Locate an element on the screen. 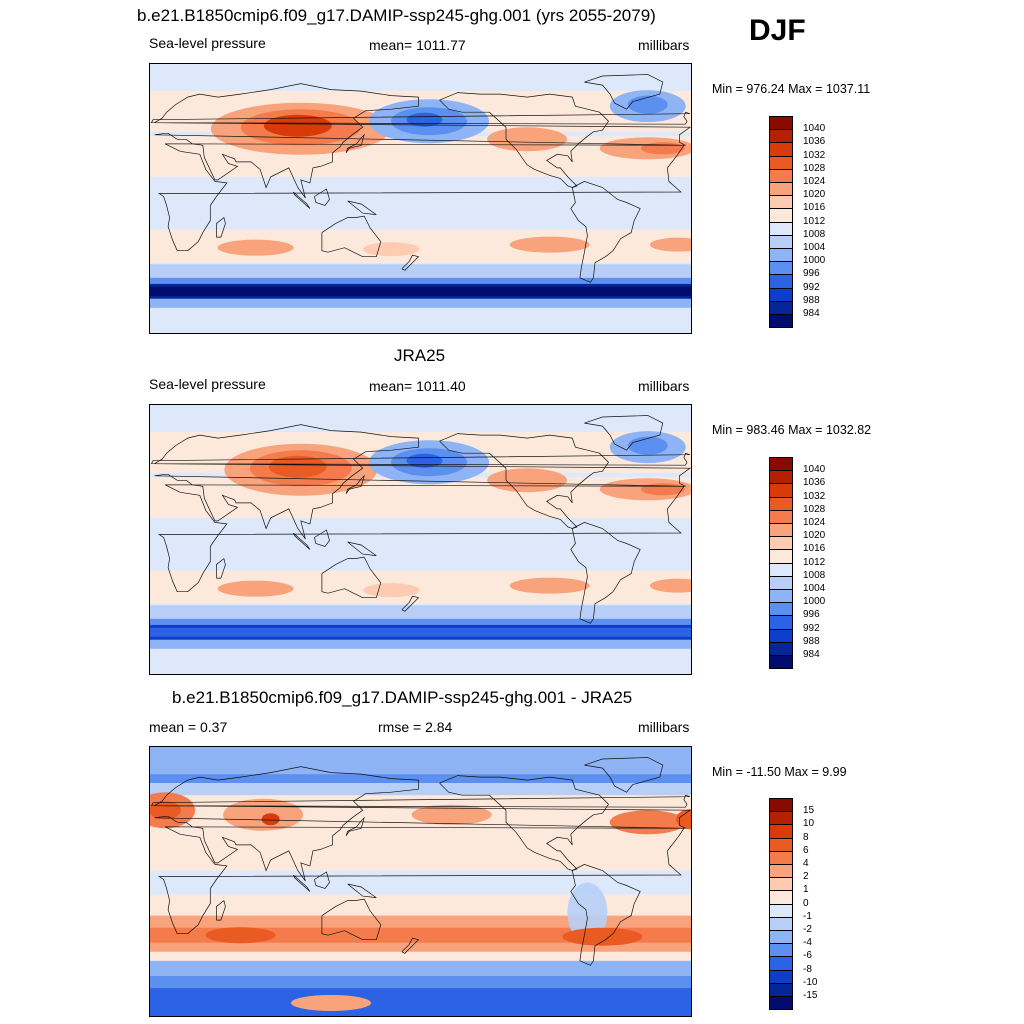  panel-3-map is located at coordinates (420, 881).